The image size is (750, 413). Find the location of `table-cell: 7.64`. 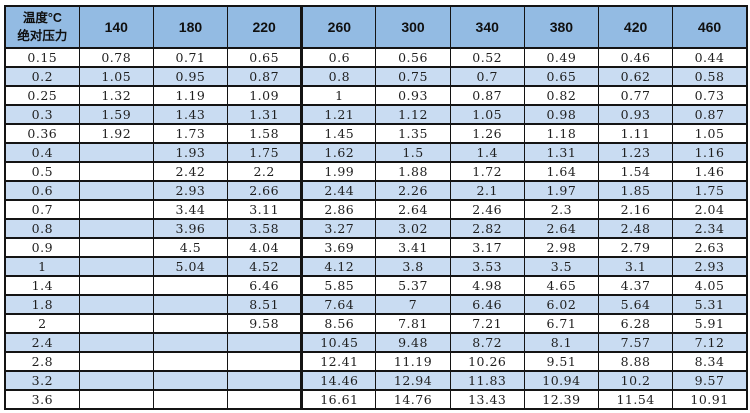

table-cell: 7.64 is located at coordinates (338, 304).